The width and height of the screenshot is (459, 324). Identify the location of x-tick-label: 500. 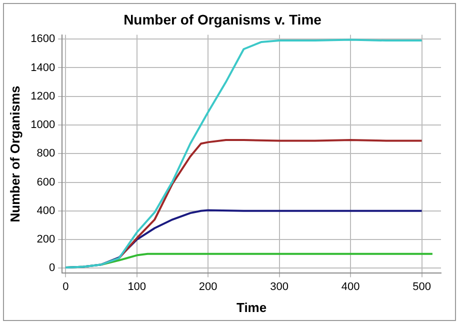
(421, 286).